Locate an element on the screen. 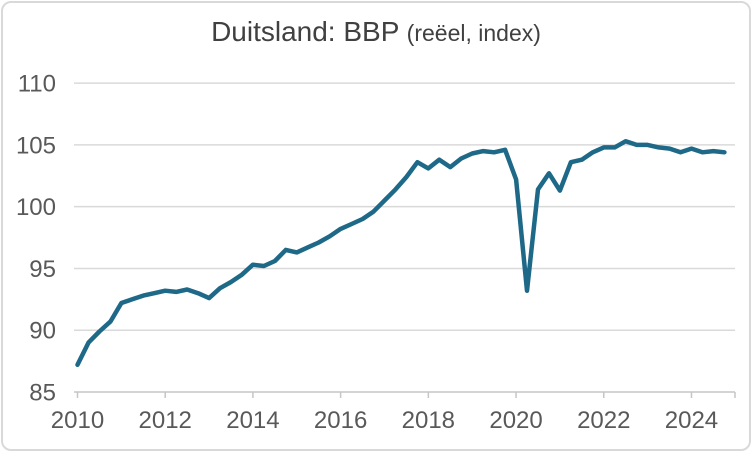 The height and width of the screenshot is (452, 752). x-tick-label: 2018 is located at coordinates (428, 420).